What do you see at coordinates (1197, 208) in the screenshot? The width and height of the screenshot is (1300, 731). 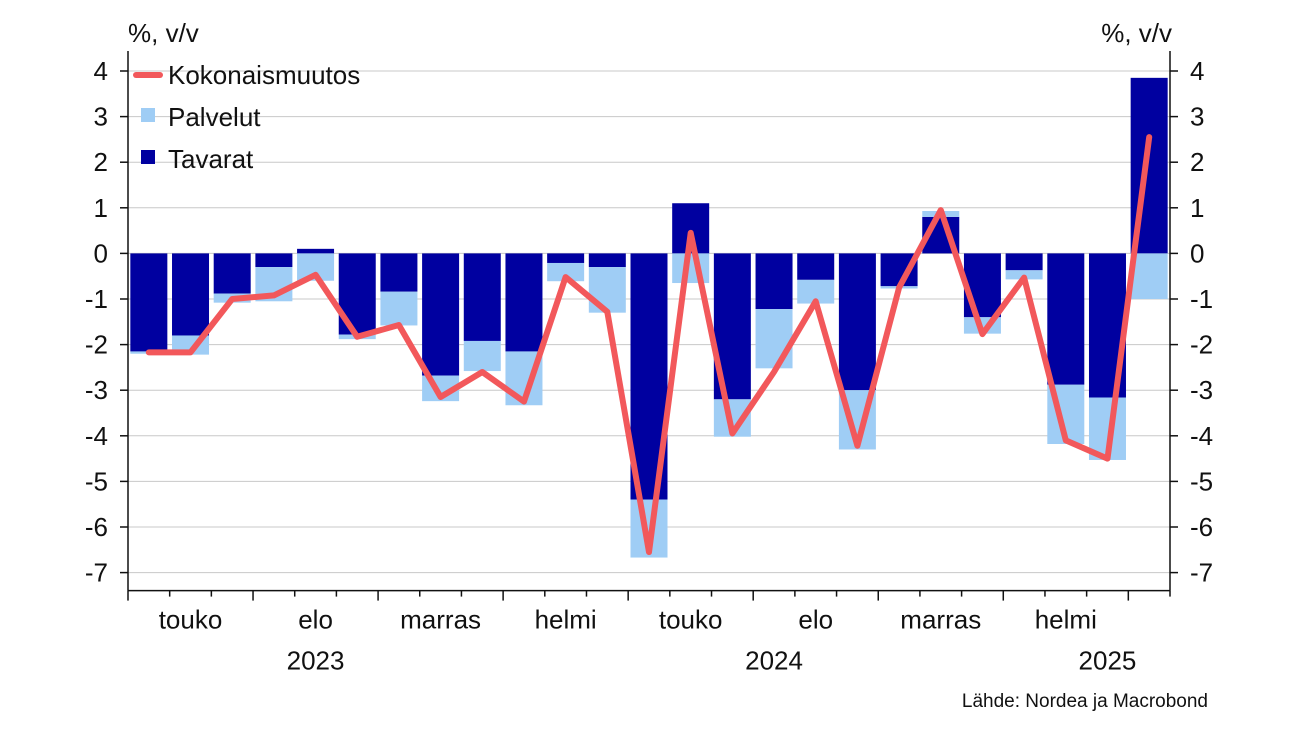 I see `y-tick-label-right: 1` at bounding box center [1197, 208].